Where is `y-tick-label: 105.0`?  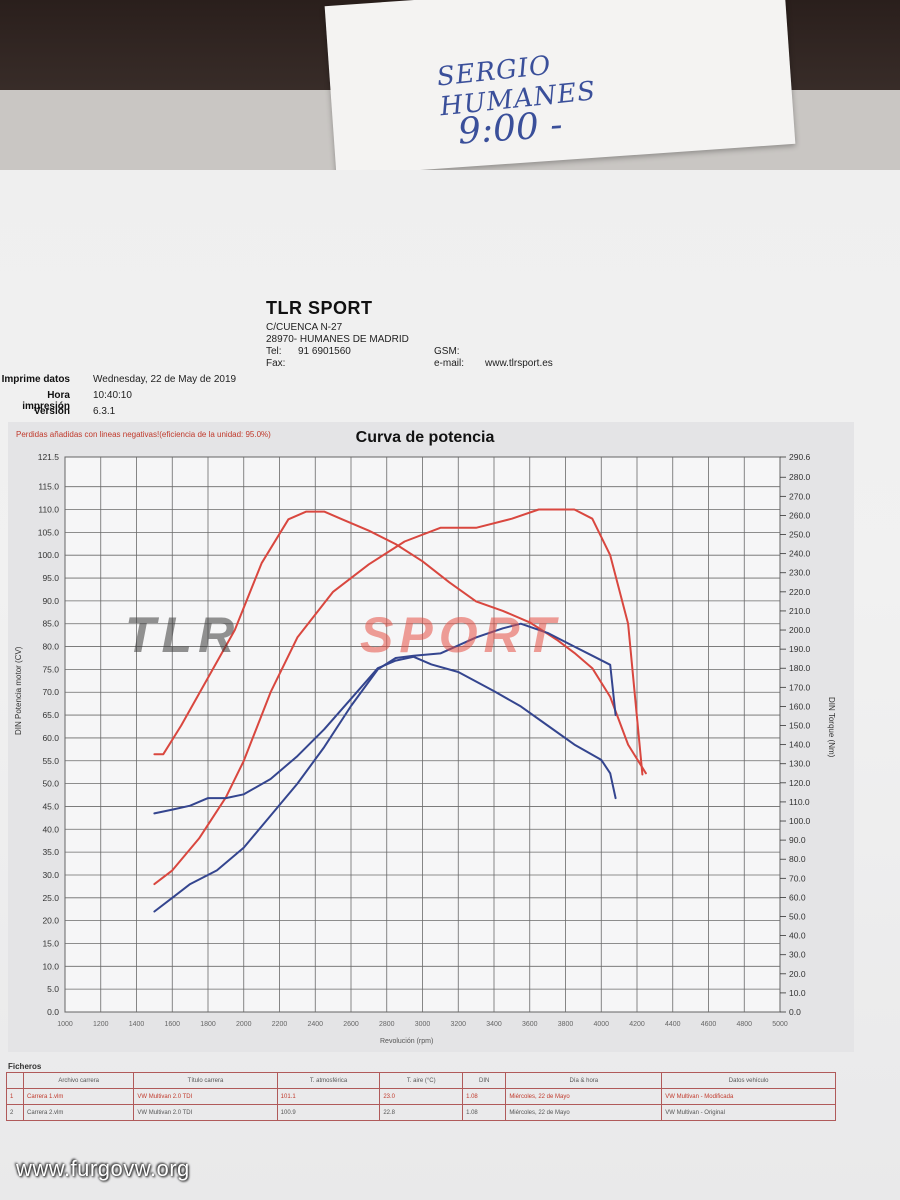 y-tick-label: 105.0 is located at coordinates (49, 532).